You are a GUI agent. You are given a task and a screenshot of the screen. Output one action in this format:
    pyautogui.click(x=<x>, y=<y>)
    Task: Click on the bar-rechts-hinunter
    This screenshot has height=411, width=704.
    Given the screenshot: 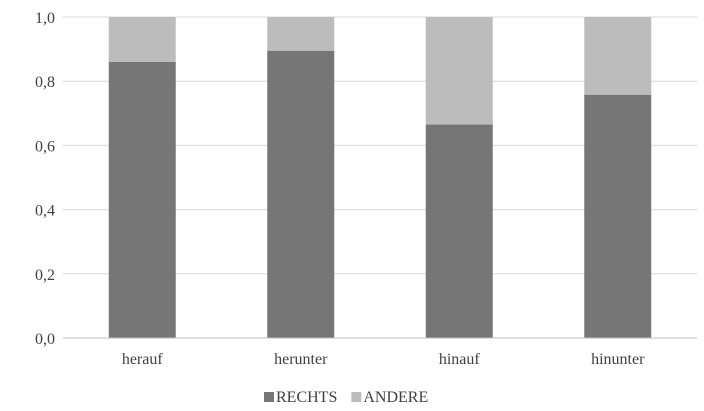 What is the action you would take?
    pyautogui.click(x=618, y=216)
    